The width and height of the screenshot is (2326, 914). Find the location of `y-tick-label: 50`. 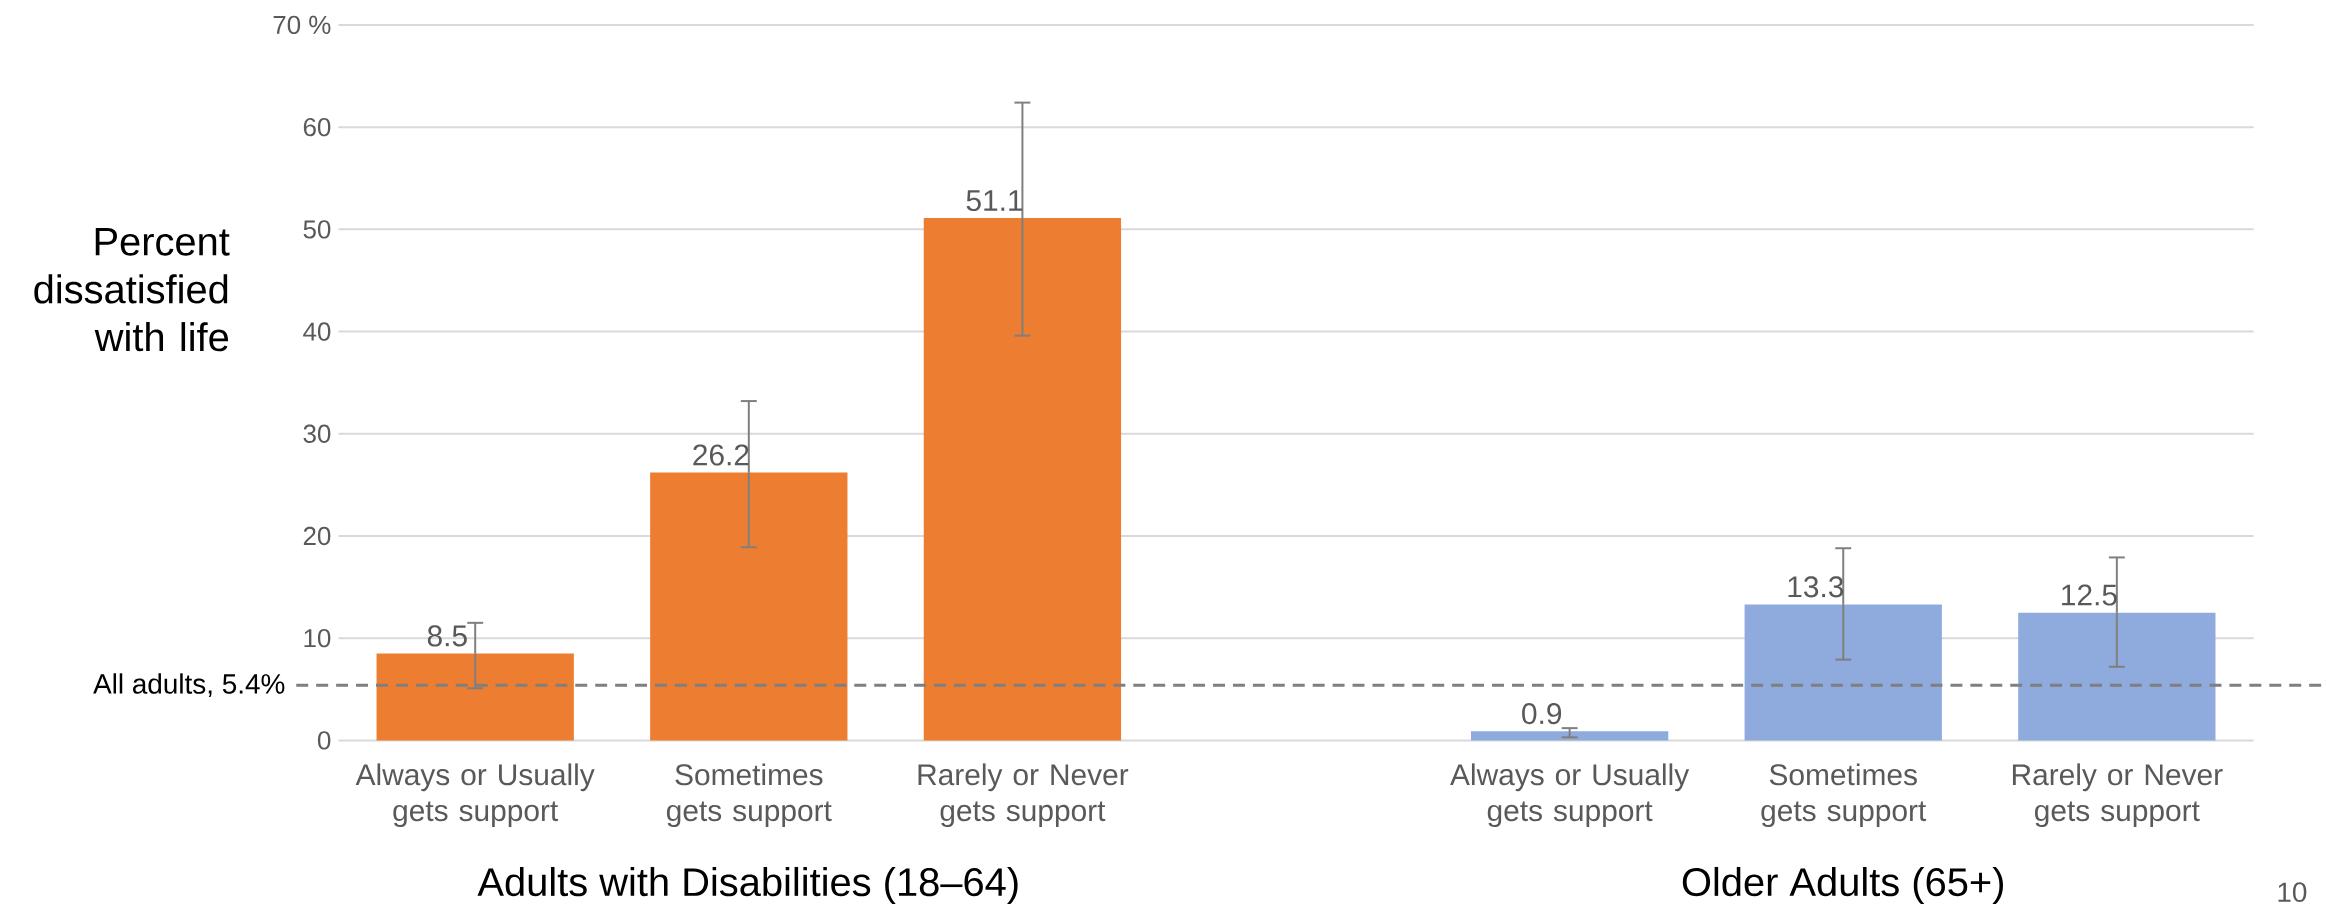

y-tick-label: 50 is located at coordinates (317, 229).